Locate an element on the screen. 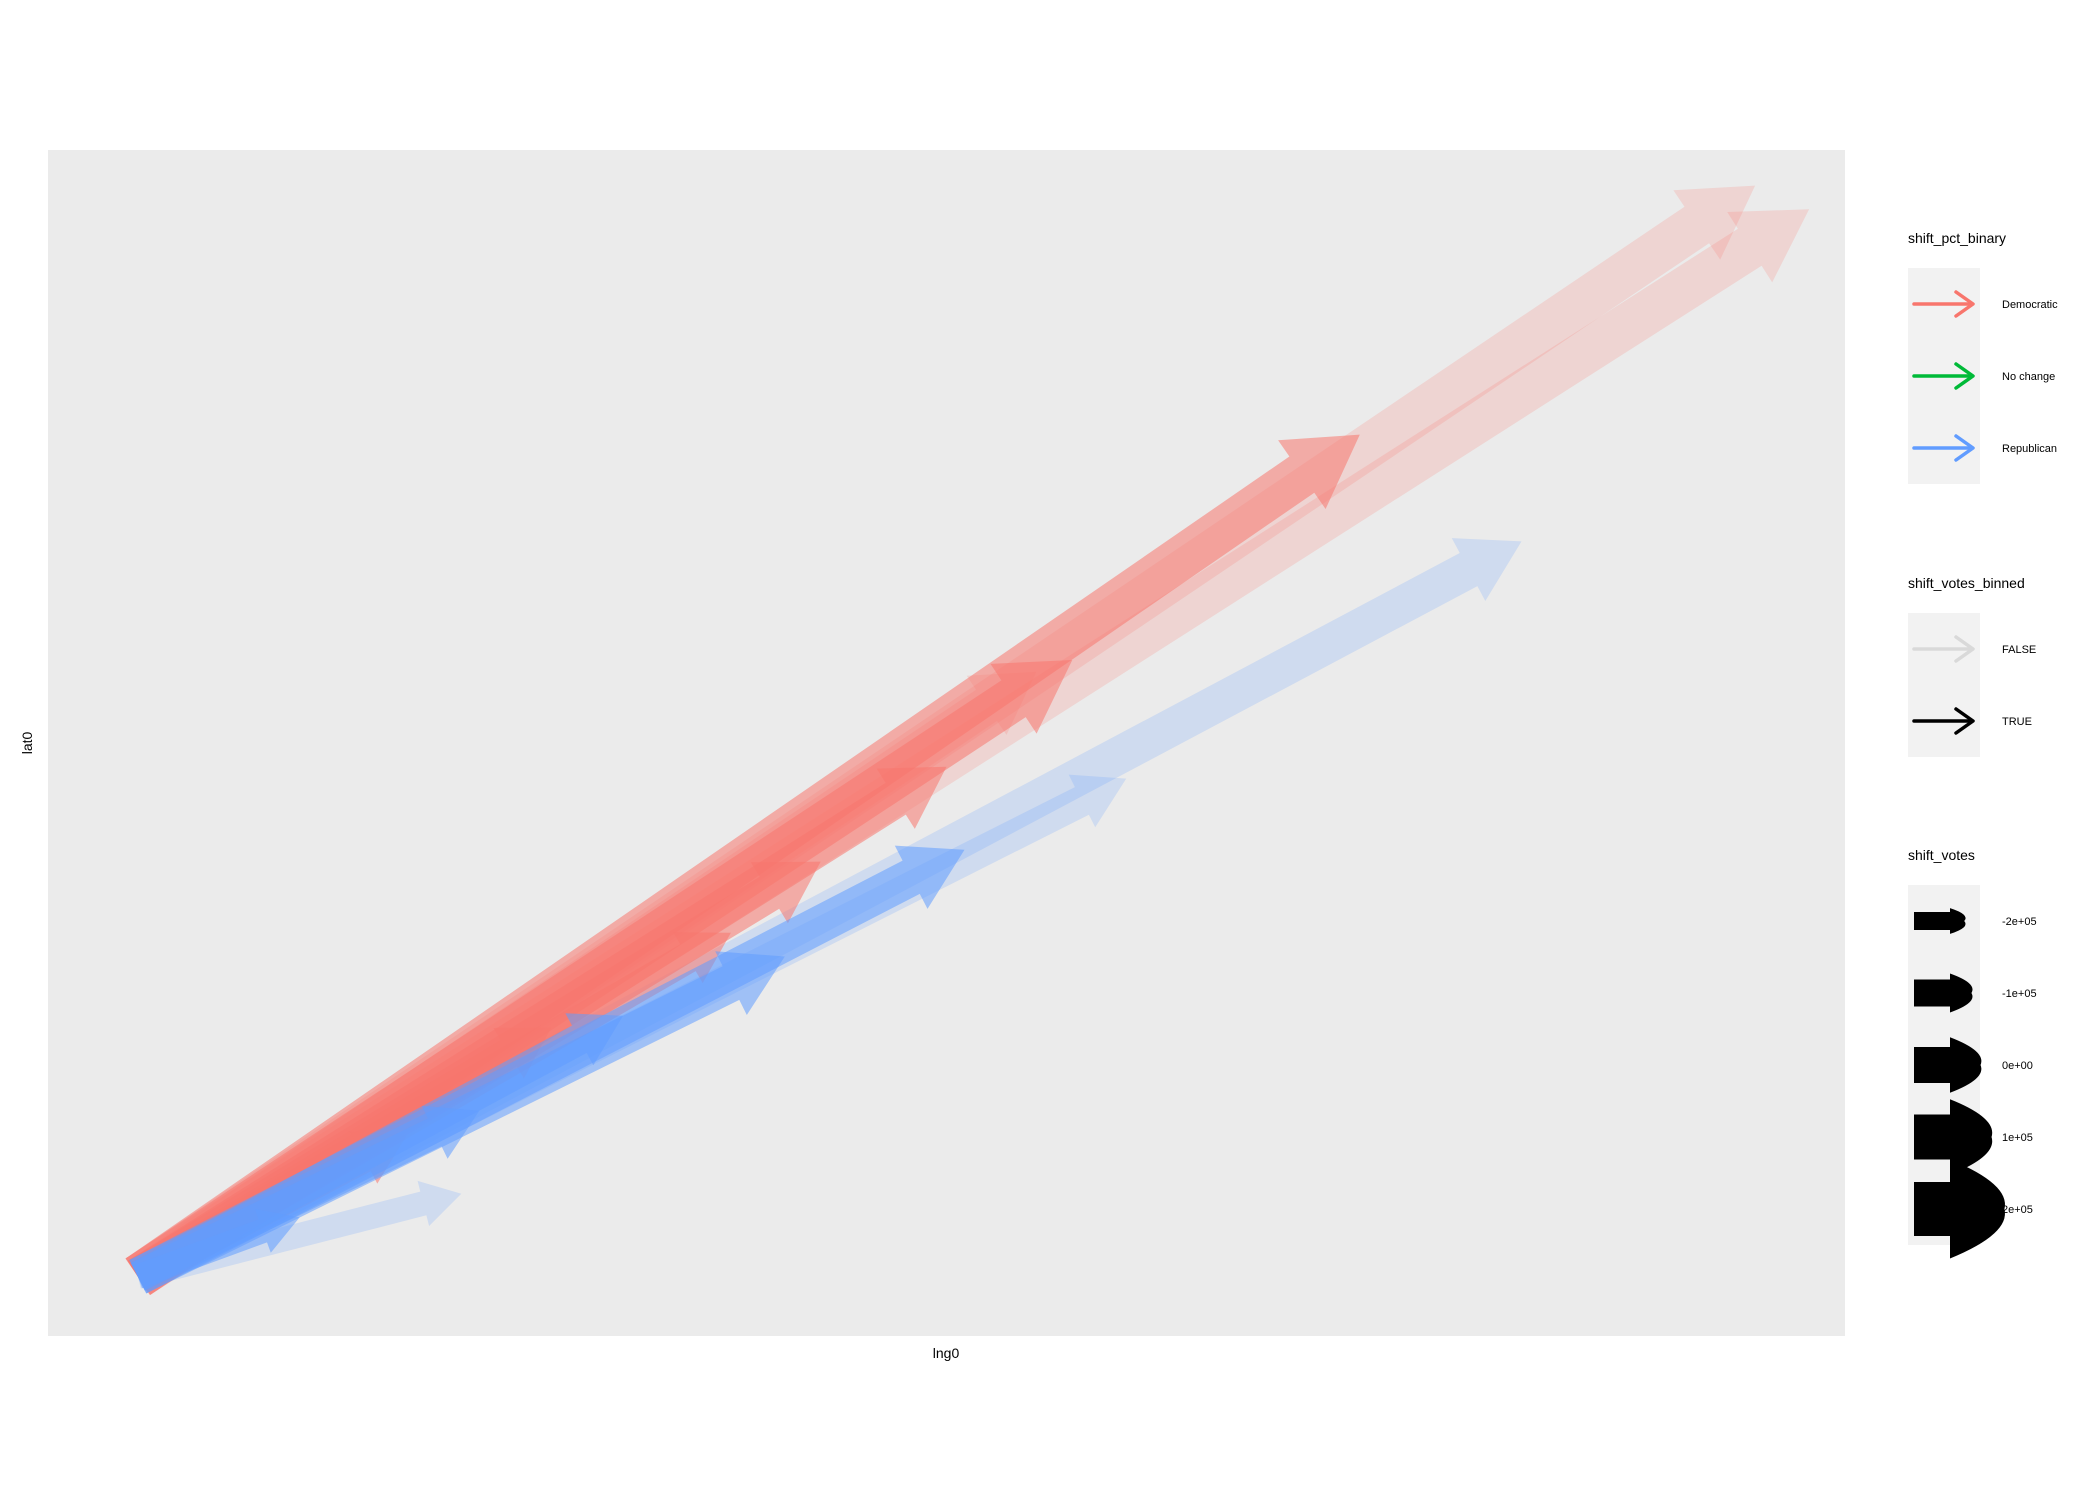 The image size is (2100, 1500). legend-label: No change is located at coordinates (2028, 377).